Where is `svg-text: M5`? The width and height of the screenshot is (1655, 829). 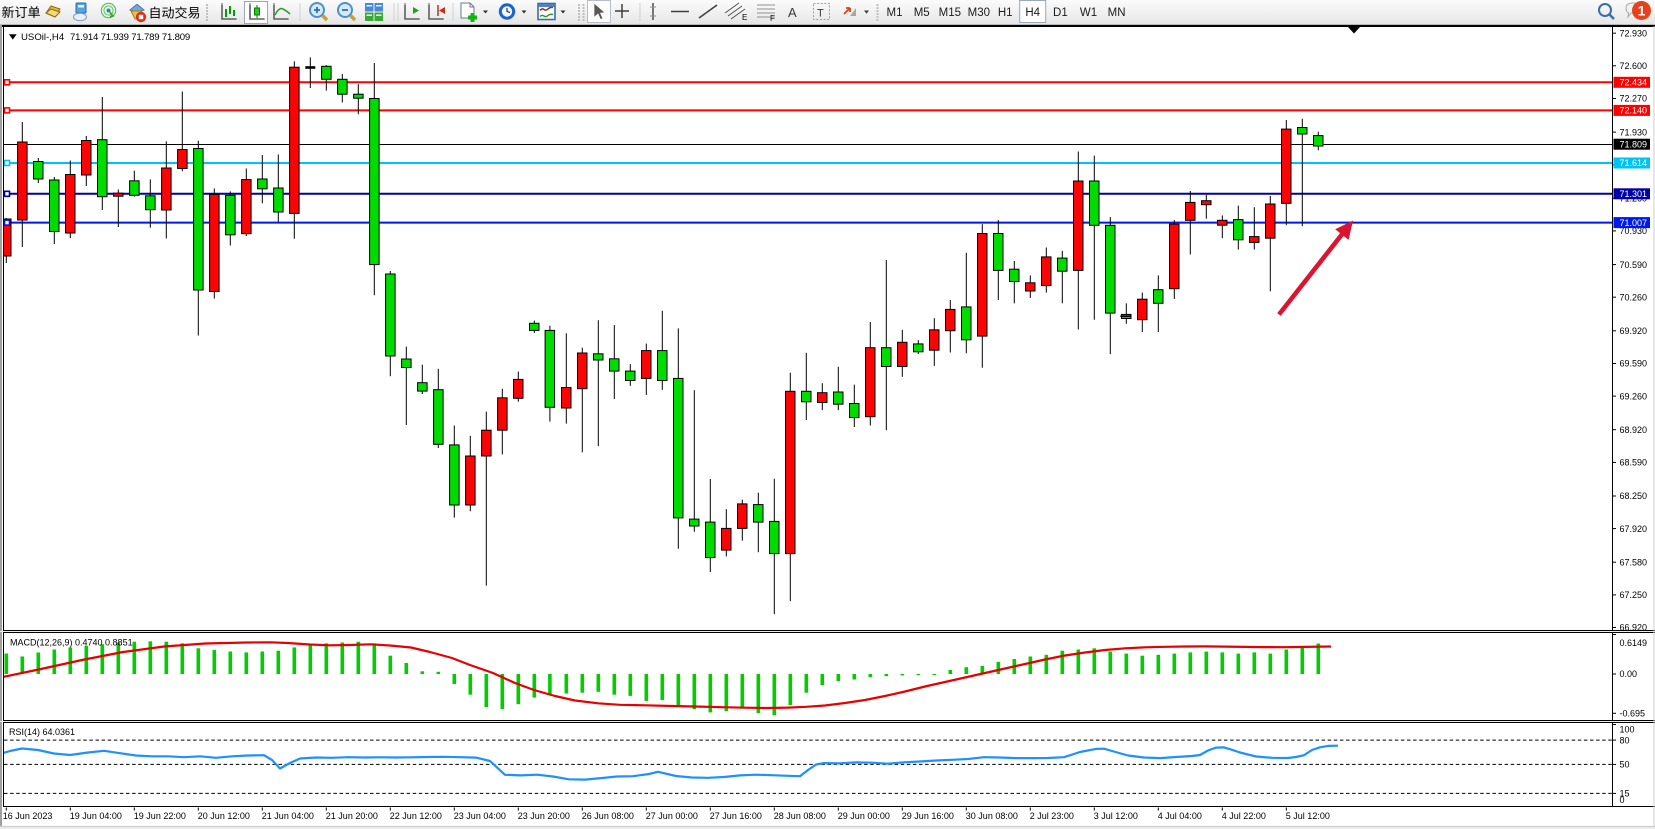 svg-text: M5 is located at coordinates (922, 13).